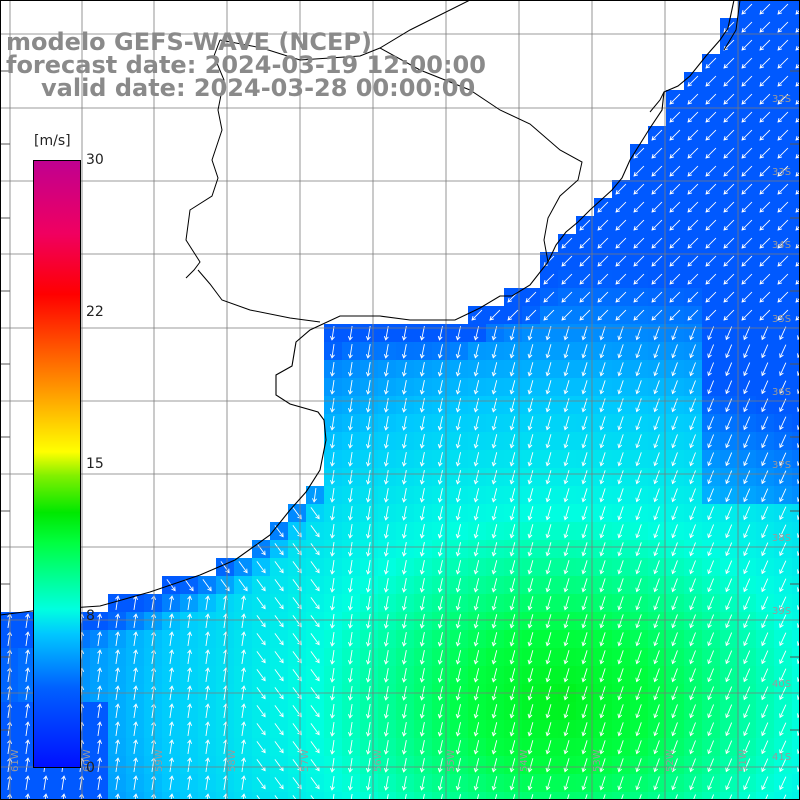 The height and width of the screenshot is (800, 800). I want to click on longitude-label: 57W, so click(305, 760).